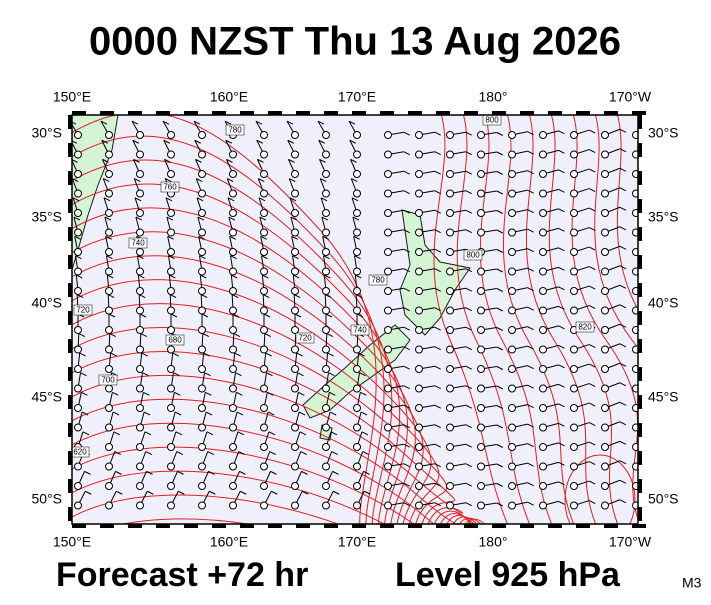 The width and height of the screenshot is (711, 605). Describe the element at coordinates (493, 97) in the screenshot. I see `lon-label: 180°` at that location.